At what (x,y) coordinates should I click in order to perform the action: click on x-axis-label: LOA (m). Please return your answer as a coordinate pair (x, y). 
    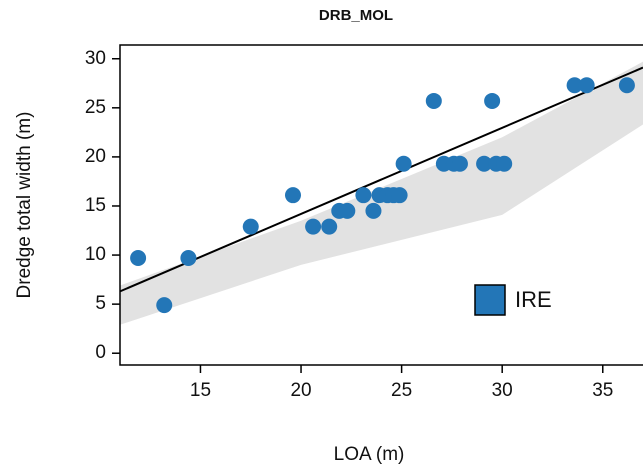
    Looking at the image, I should click on (369, 454).